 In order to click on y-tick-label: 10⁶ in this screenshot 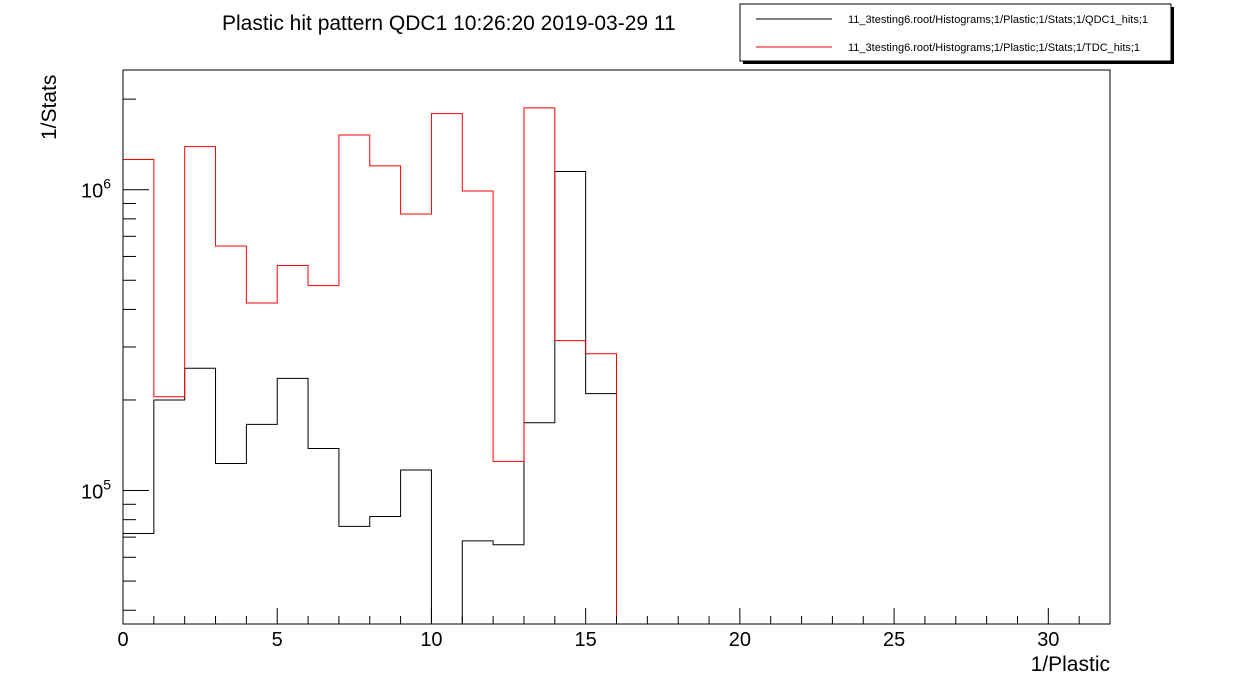, I will do `click(96, 189)`.